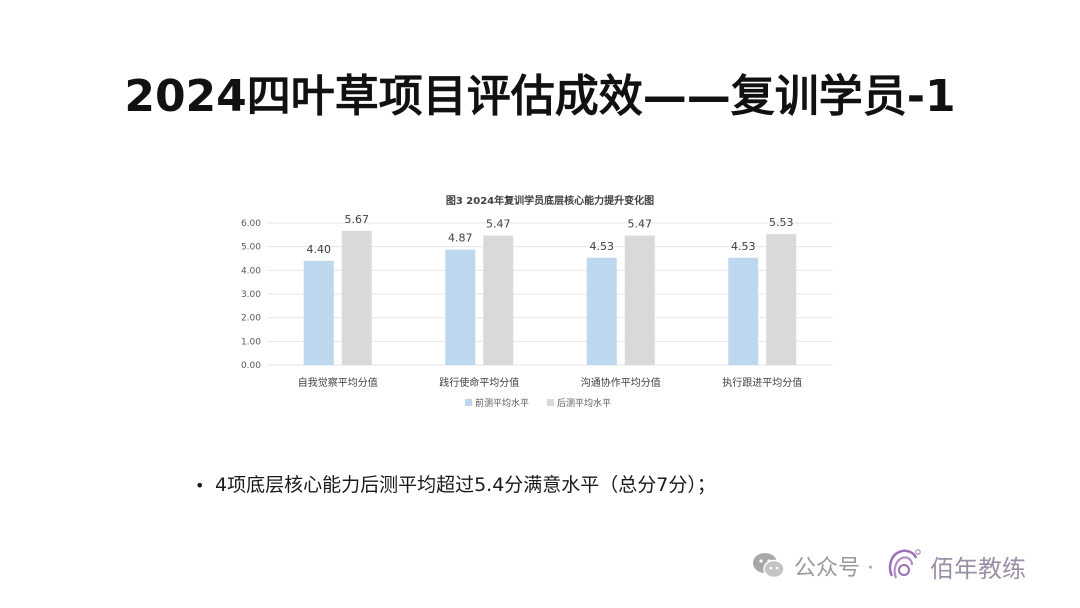  I want to click on brand-name: 佰年教练, so click(978, 568).